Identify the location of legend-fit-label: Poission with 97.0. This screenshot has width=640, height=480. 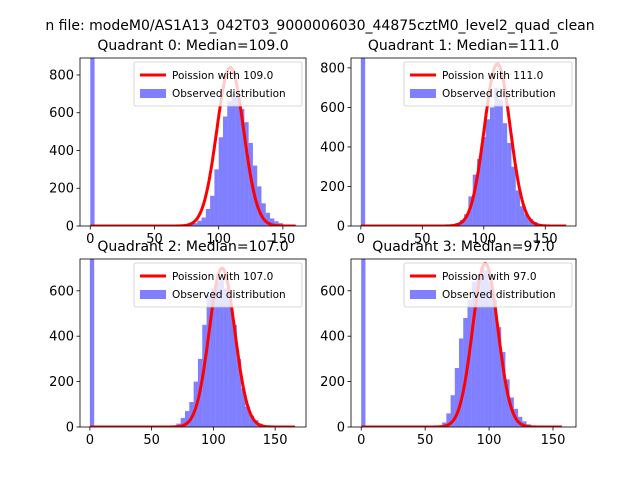
(489, 277).